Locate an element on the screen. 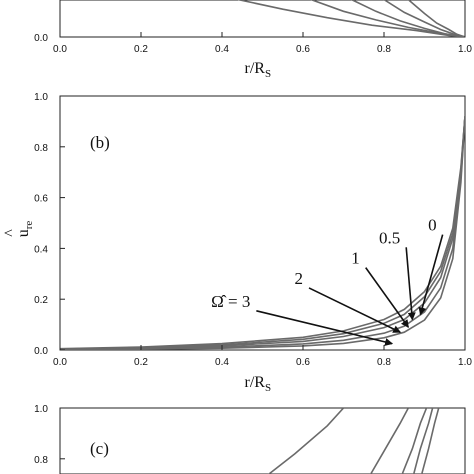 The height and width of the screenshot is (474, 474). panel-label: (c) is located at coordinates (99, 448).